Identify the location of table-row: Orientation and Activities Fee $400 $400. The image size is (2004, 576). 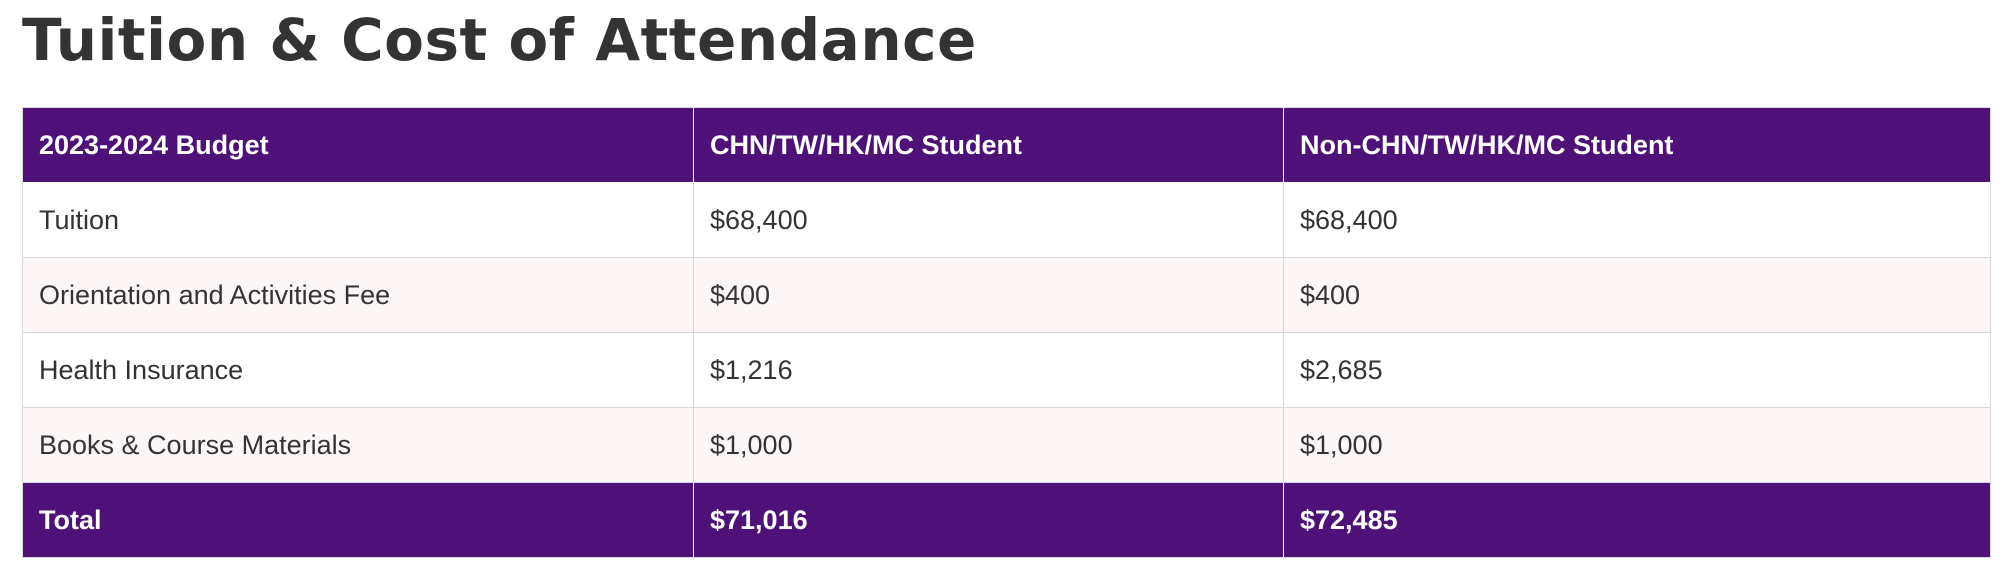
(1006, 295).